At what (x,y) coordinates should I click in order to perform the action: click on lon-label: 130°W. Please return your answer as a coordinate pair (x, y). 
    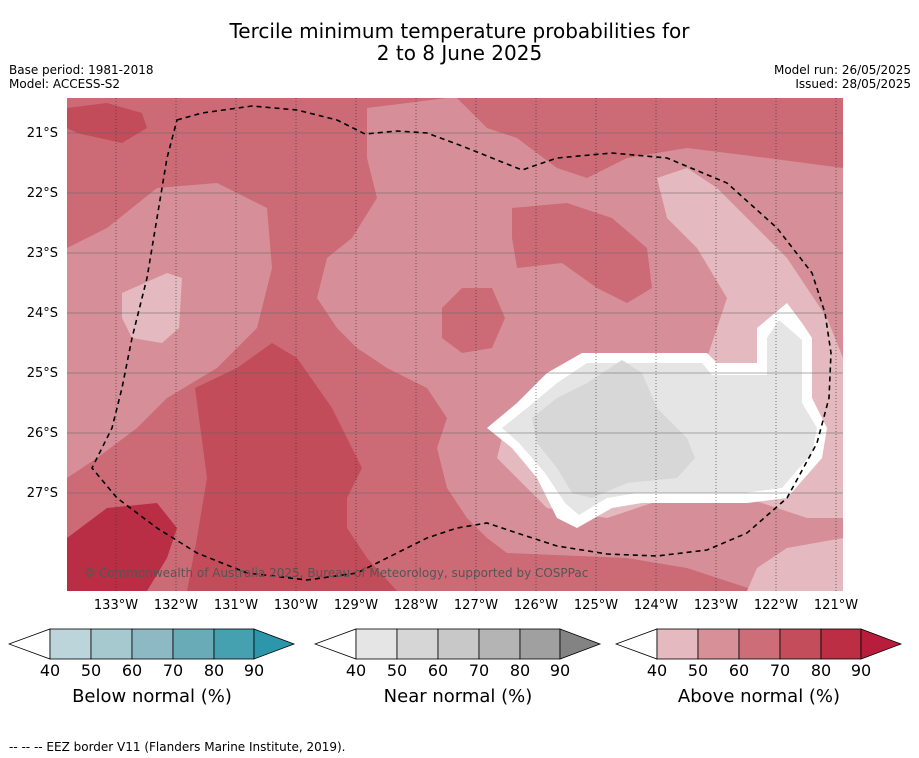
    Looking at the image, I should click on (296, 605).